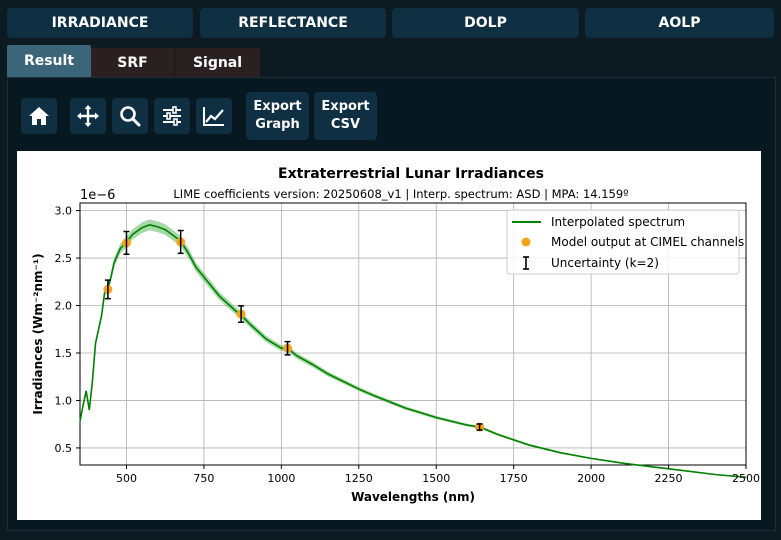 This screenshot has width=781, height=540. Describe the element at coordinates (669, 478) in the screenshot. I see `x-tick-label: 2250` at that location.